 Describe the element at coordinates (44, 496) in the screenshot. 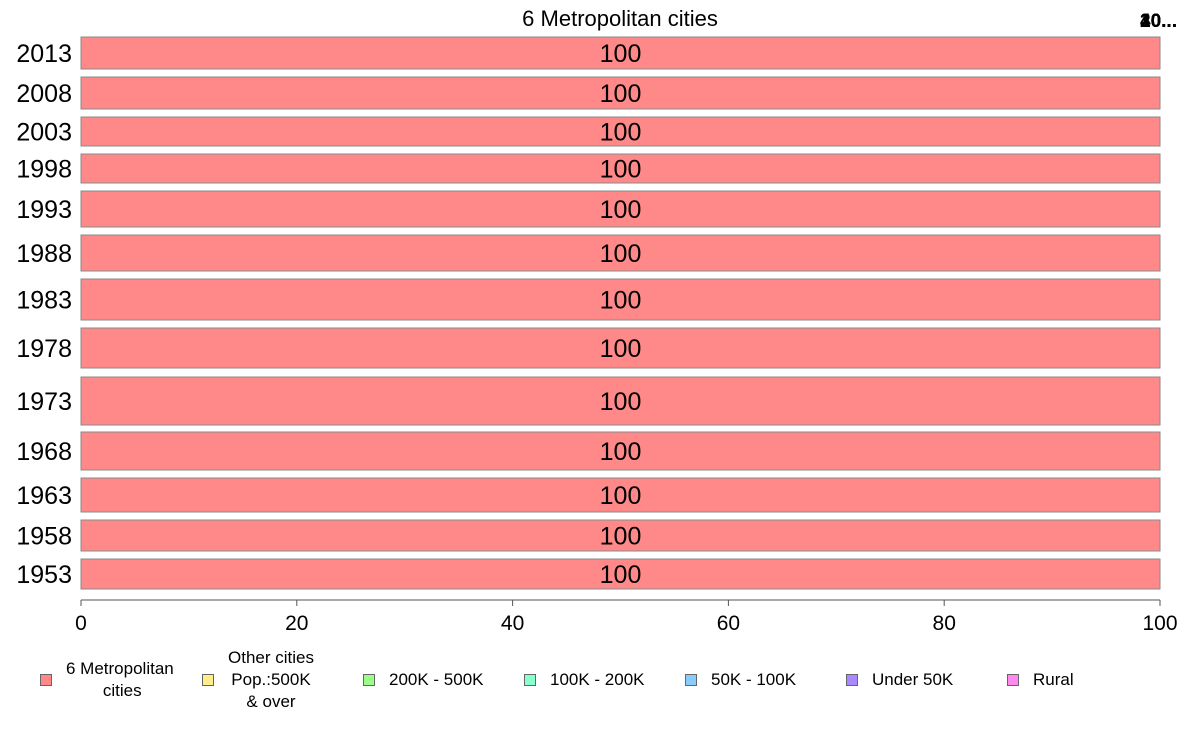

I see `y-tick-label: 1963` at that location.